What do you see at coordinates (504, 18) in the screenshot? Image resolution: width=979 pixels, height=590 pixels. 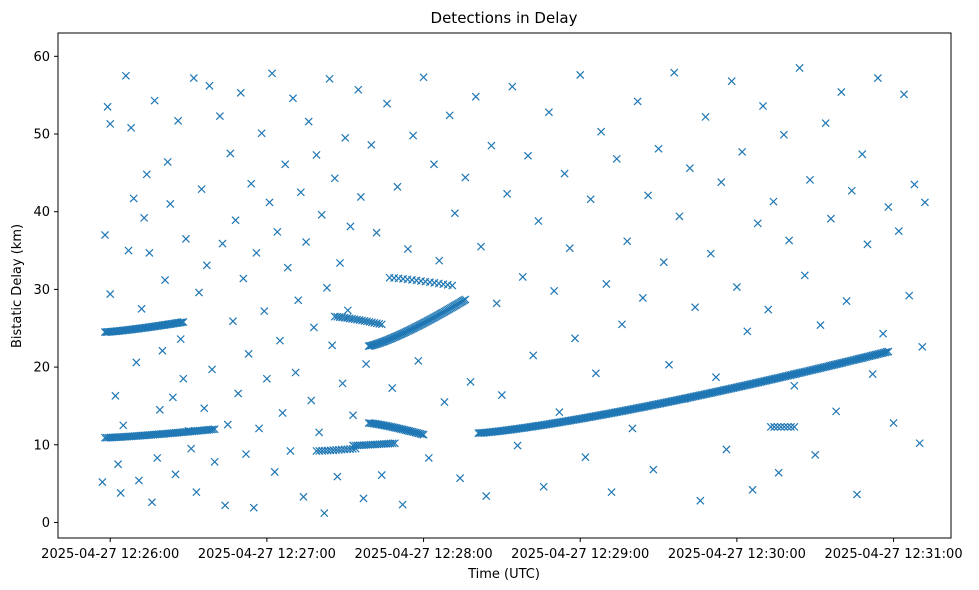 I see `chart-title: Detections in Delay` at bounding box center [504, 18].